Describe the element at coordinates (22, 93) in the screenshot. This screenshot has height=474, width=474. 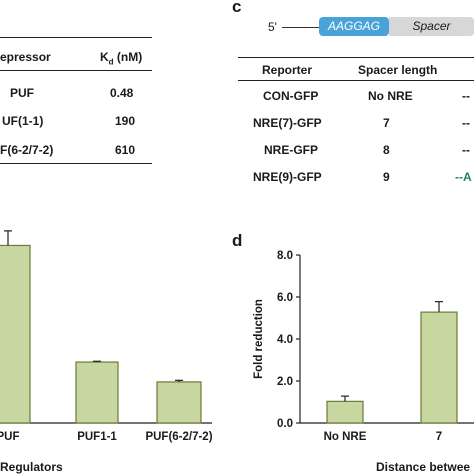
I see `repressor-cell: PUF` at that location.